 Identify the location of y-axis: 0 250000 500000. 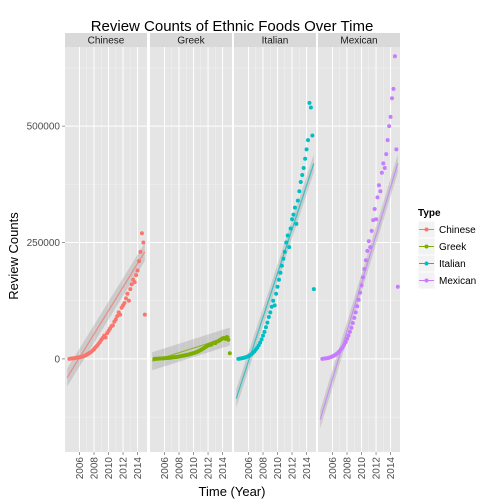
(46, 243).